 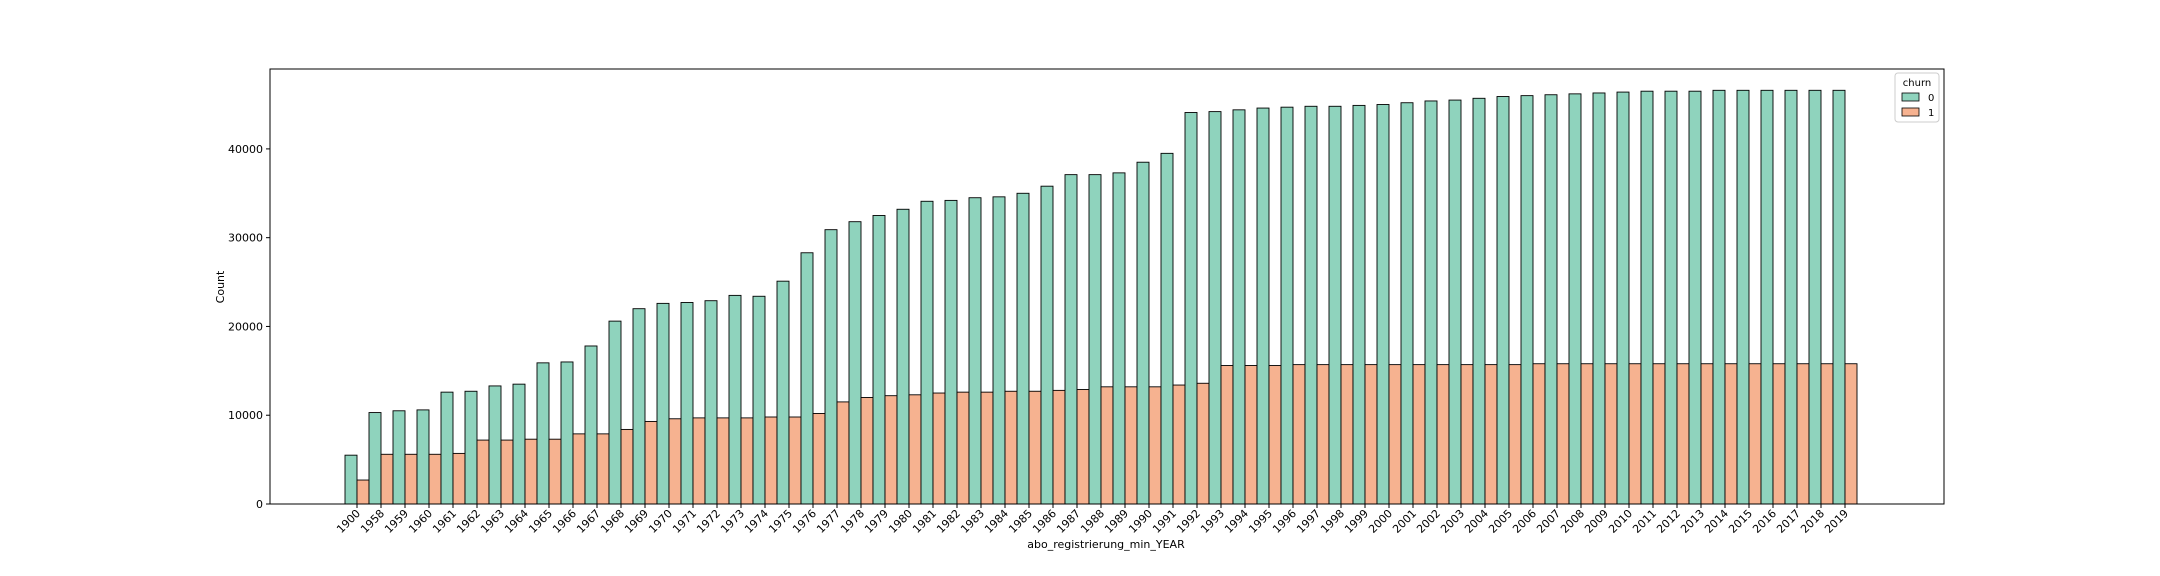 What do you see at coordinates (999, 350) in the screenshot?
I see `bar-churn-0-1984` at bounding box center [999, 350].